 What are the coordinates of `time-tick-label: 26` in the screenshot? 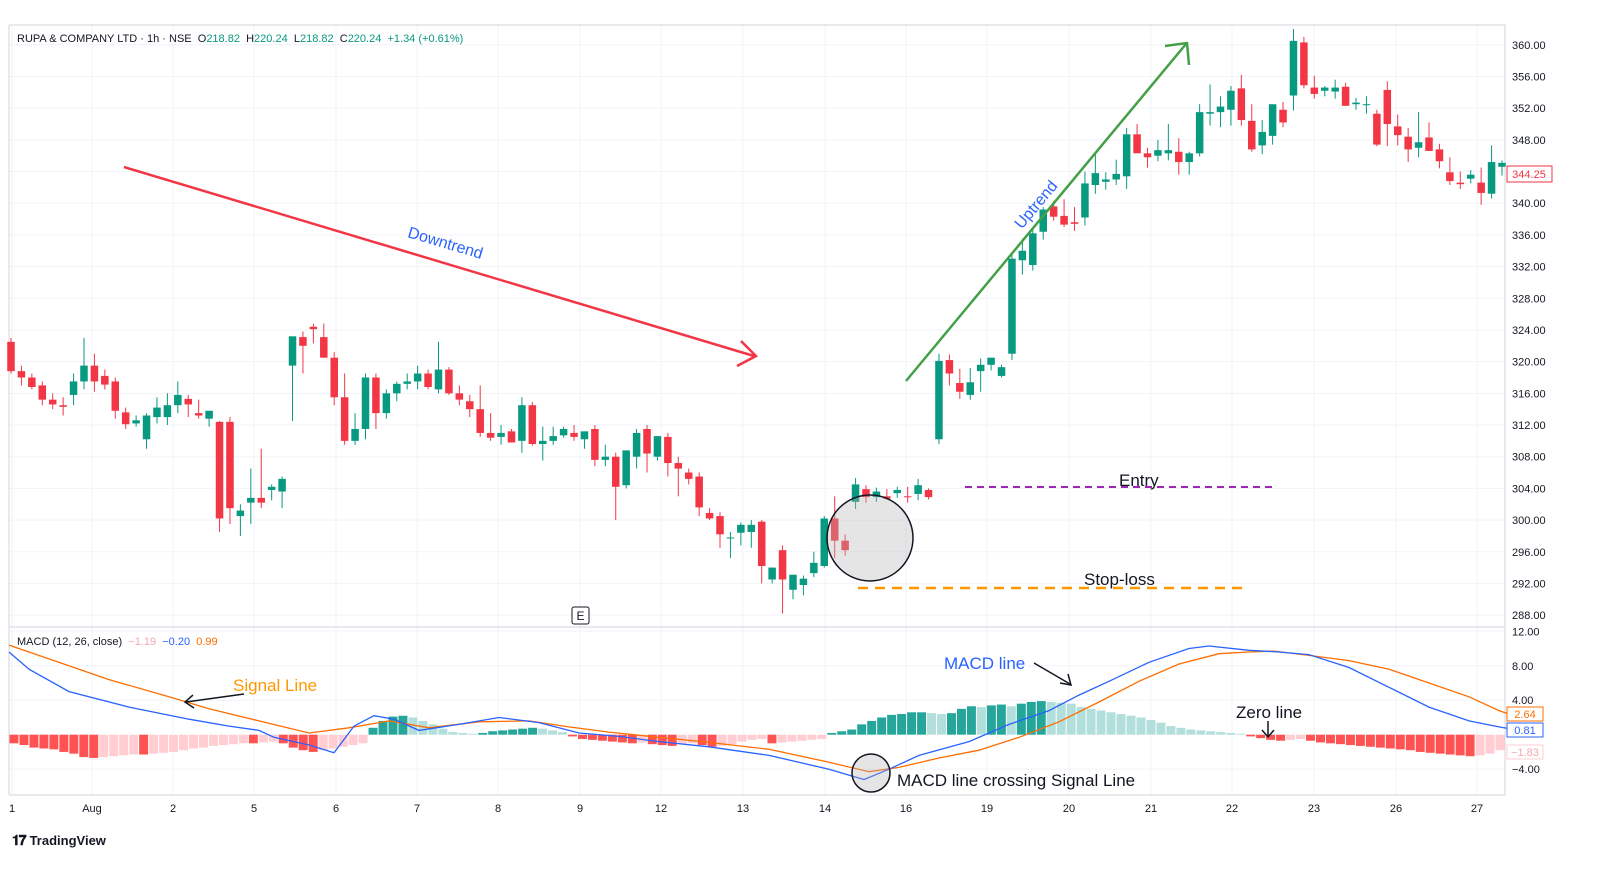 It's located at (1396, 809).